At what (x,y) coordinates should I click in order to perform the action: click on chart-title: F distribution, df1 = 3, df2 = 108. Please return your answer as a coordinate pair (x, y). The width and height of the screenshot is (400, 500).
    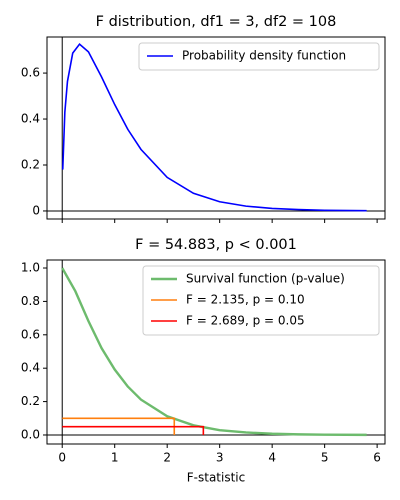
    Looking at the image, I should click on (216, 22).